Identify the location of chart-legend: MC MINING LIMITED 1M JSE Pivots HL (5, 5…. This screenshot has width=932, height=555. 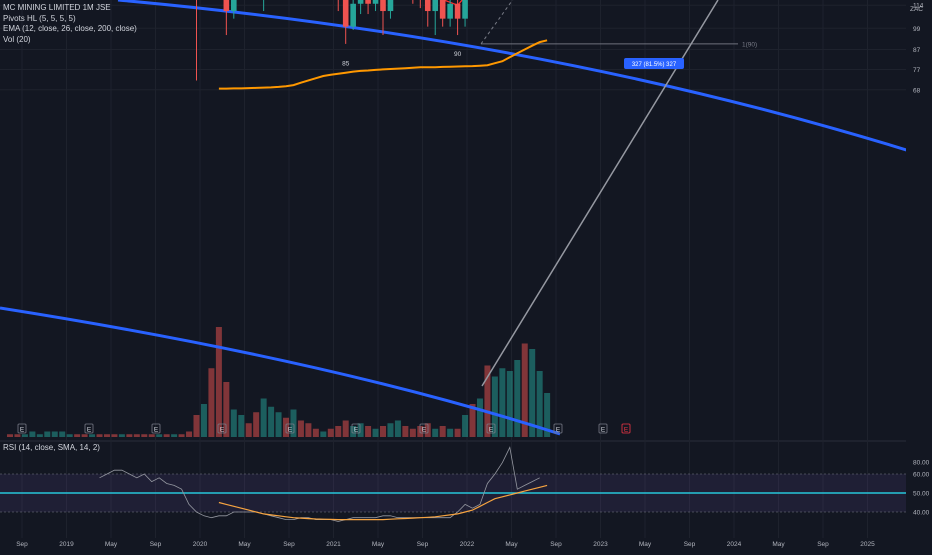
(70, 24).